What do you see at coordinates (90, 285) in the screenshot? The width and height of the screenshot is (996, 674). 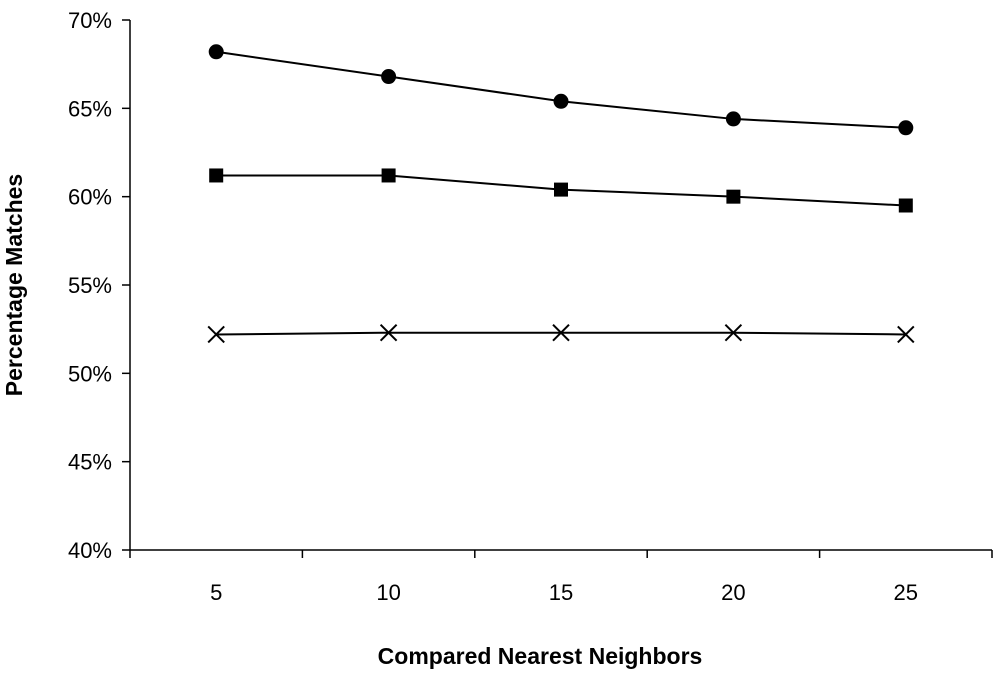 I see `y-tick-label: 55%` at bounding box center [90, 285].